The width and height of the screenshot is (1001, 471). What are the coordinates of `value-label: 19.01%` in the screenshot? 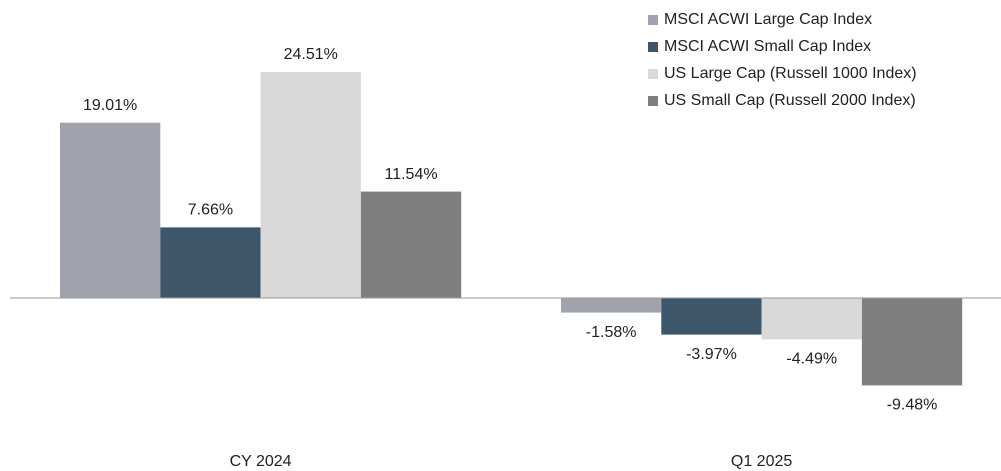 It's located at (110, 105).